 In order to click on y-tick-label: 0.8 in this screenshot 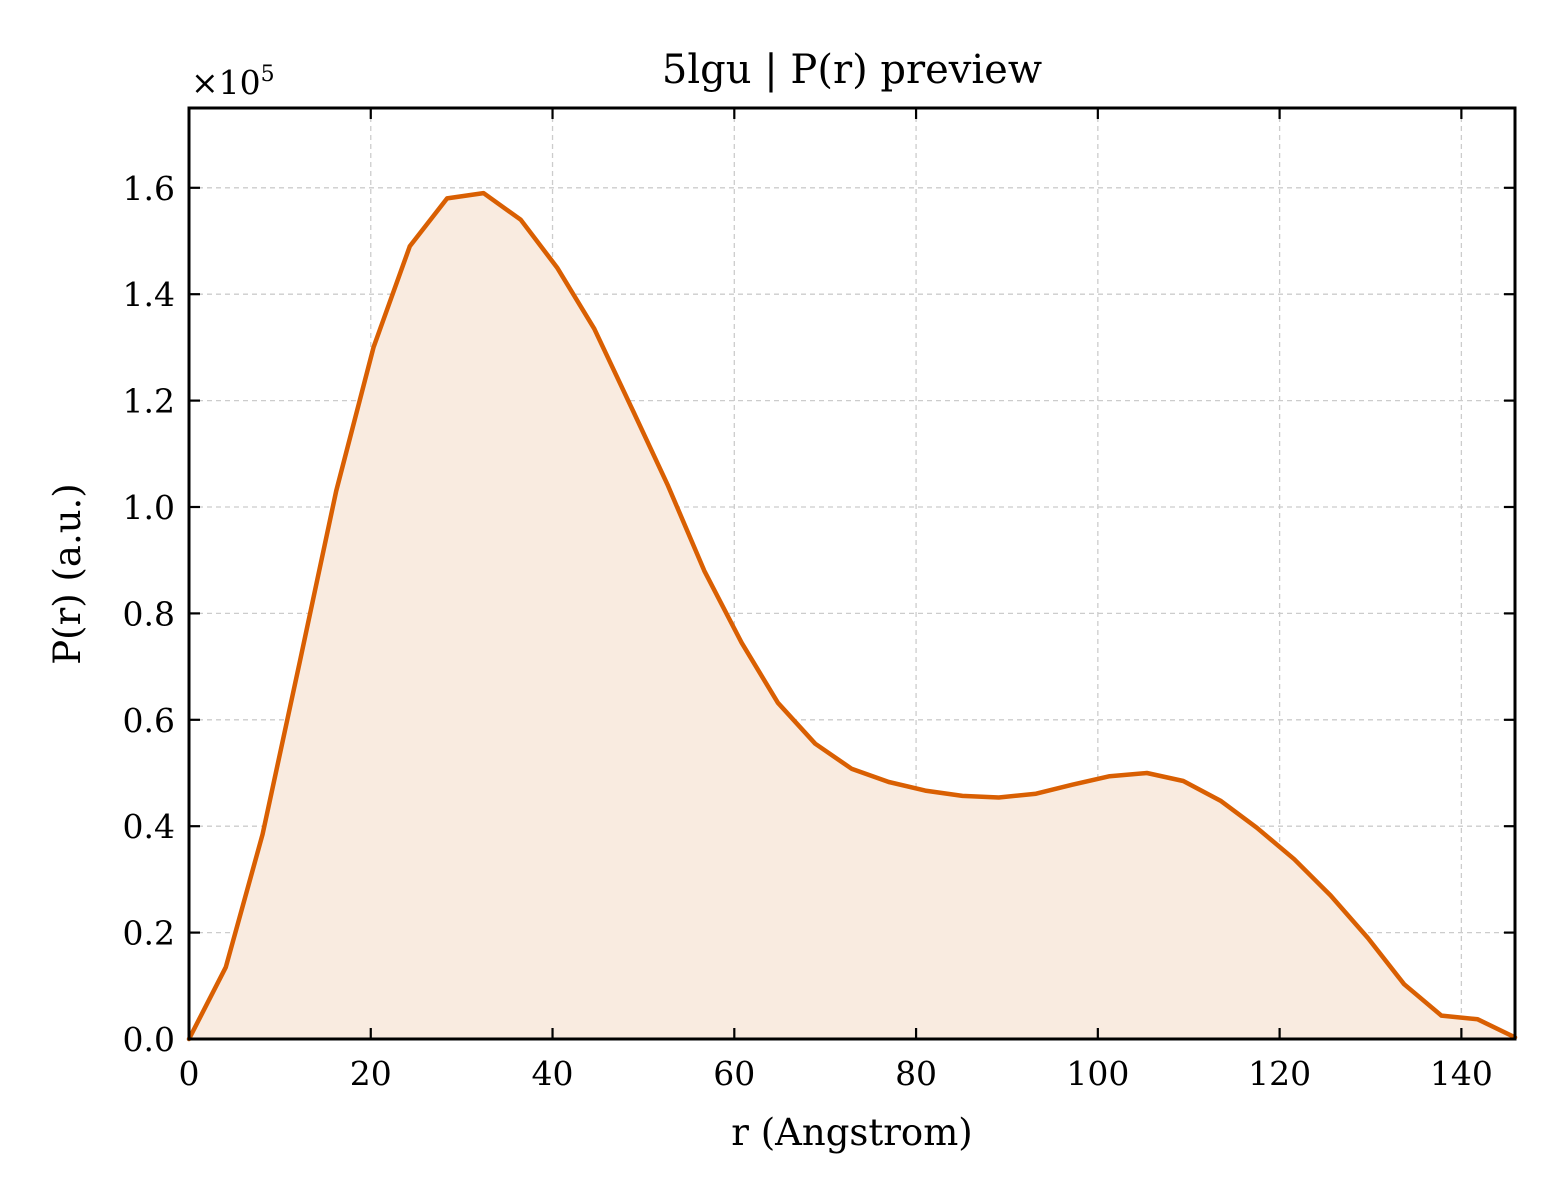, I will do `click(149, 613)`.